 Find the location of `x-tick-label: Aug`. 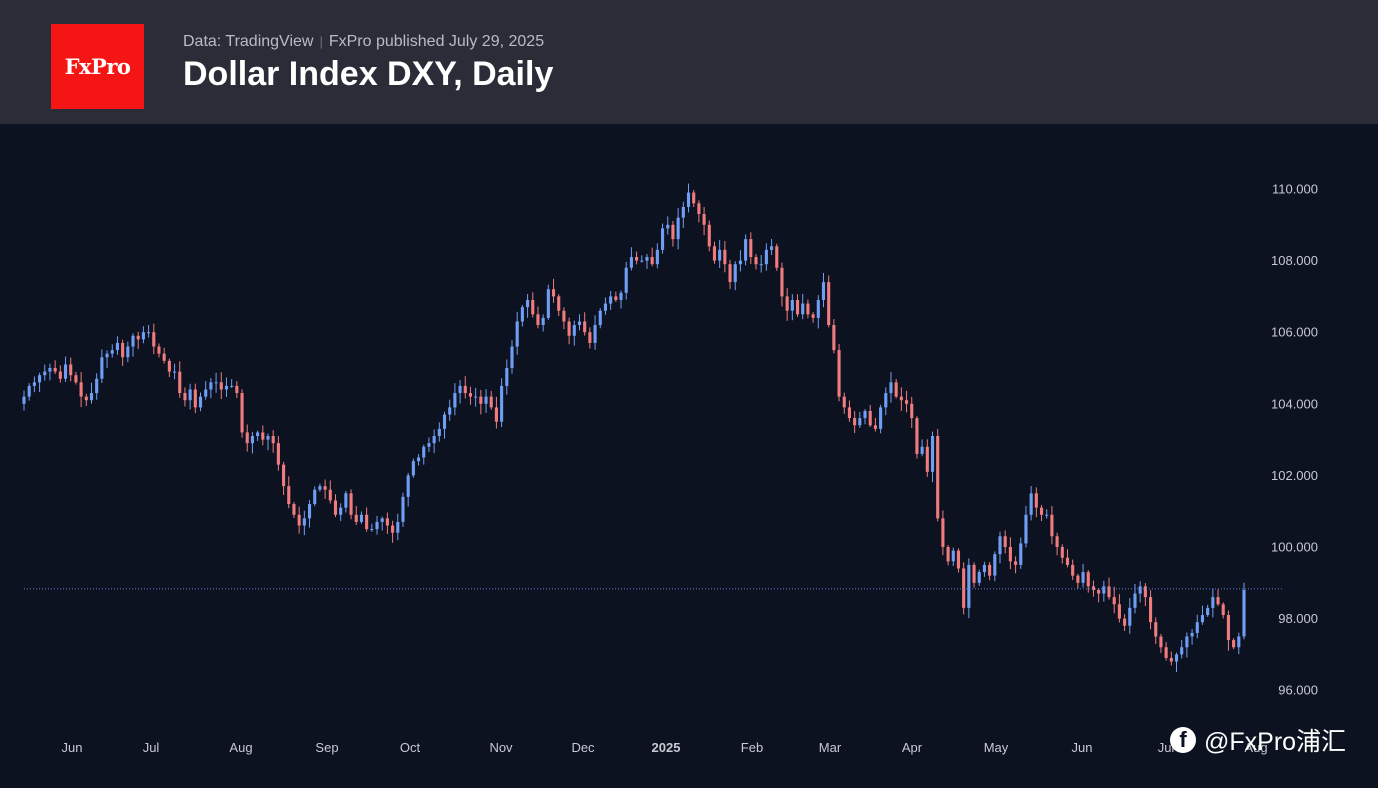

x-tick-label: Aug is located at coordinates (1255, 747).